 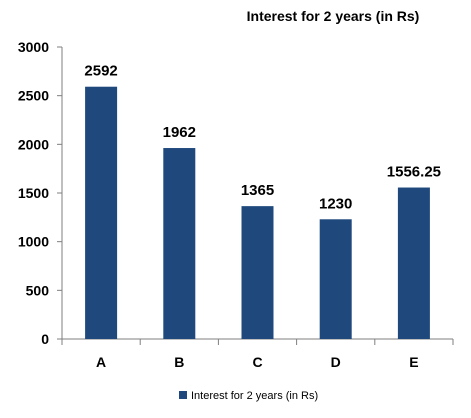 I want to click on x-tick-label: C, so click(x=257, y=362).